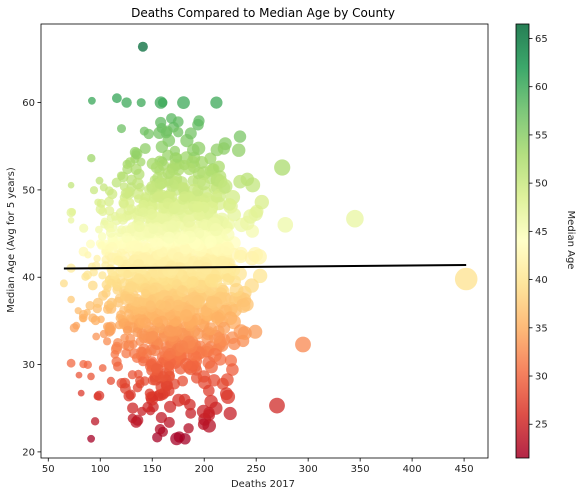 The image size is (577, 496). I want to click on colorbar-frame, so click(522, 241).